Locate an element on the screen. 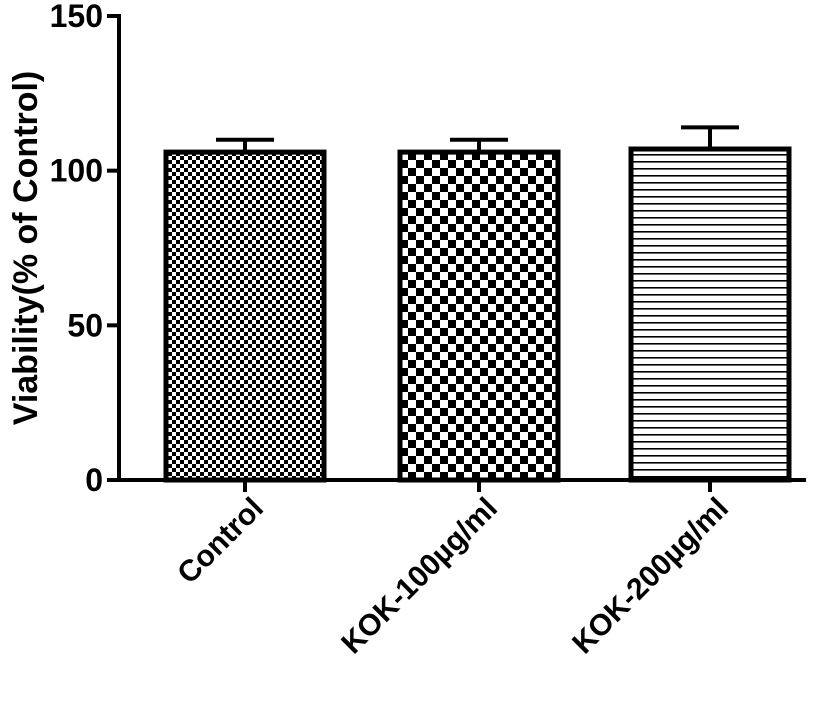 The height and width of the screenshot is (706, 827). error-bars-layer is located at coordinates (477, 139).